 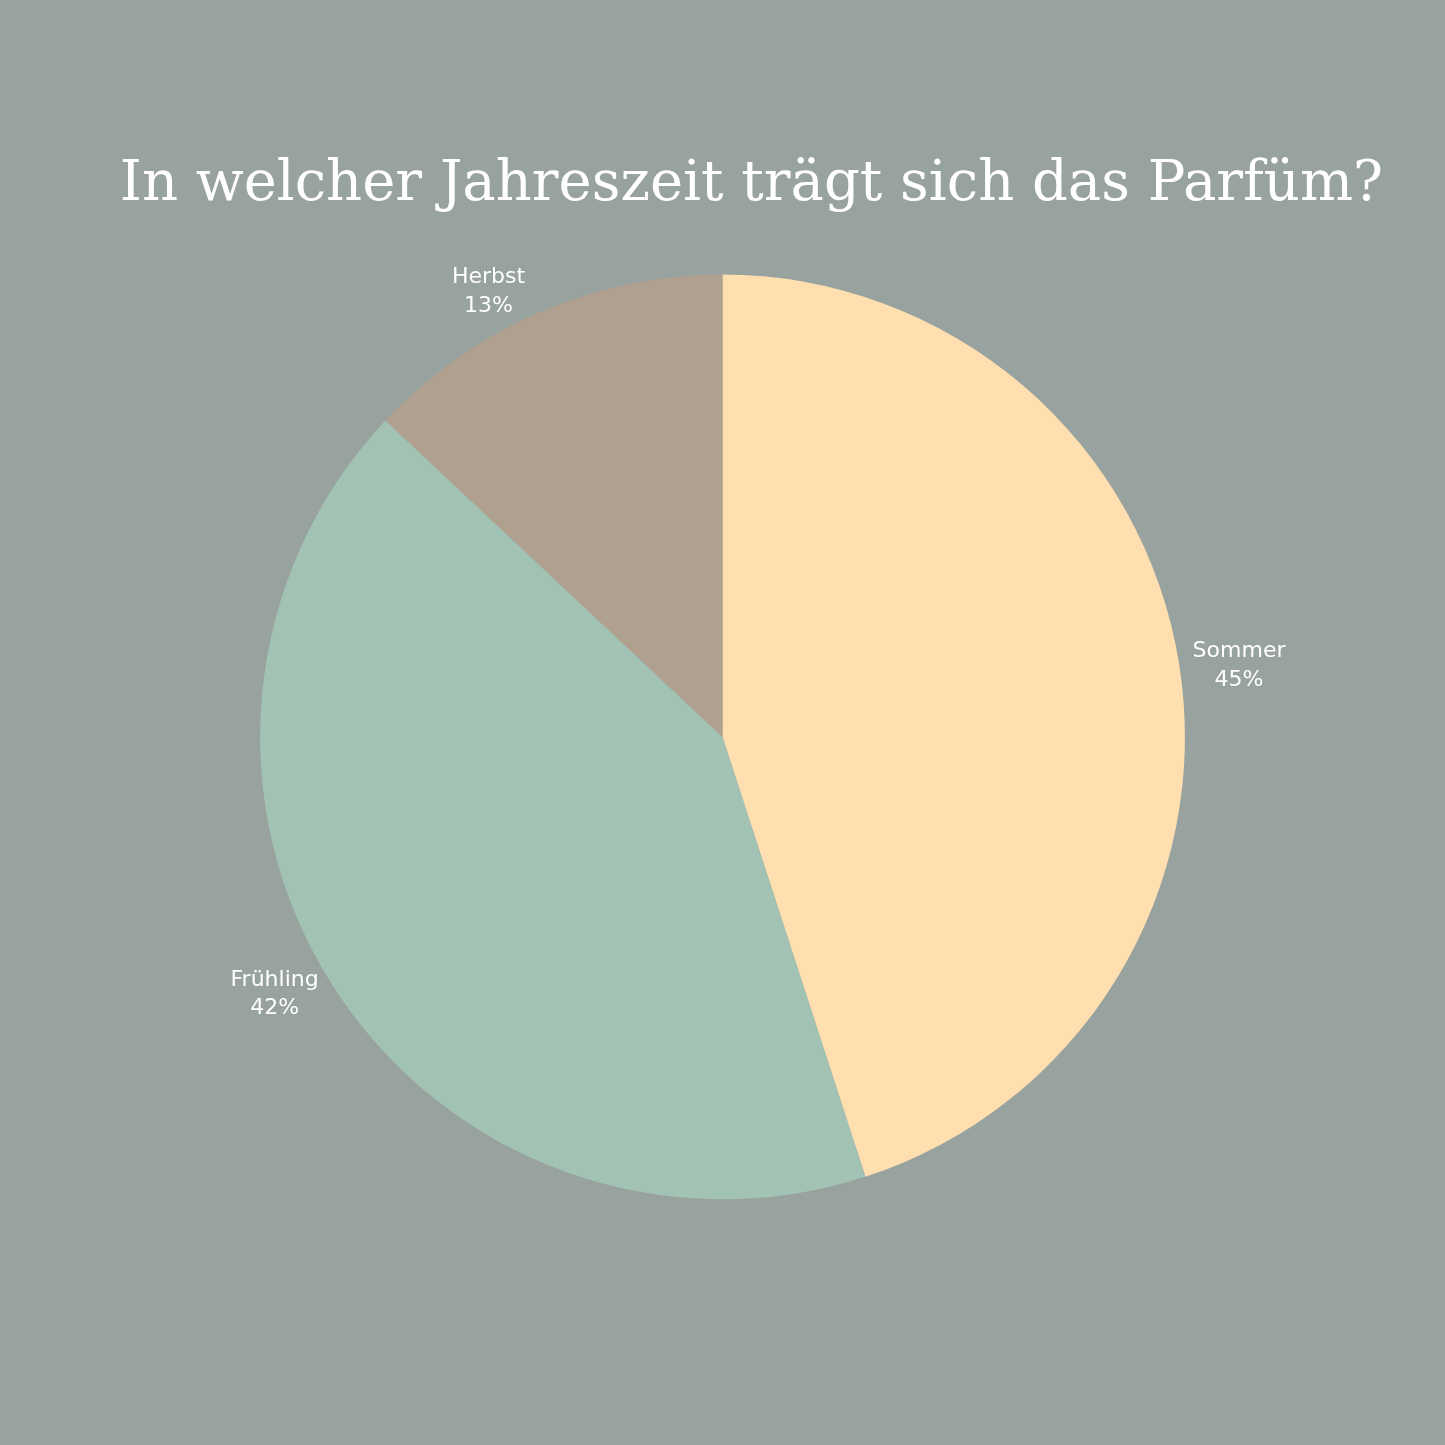 I want to click on slice-label: Sommer, so click(x=1239, y=650).